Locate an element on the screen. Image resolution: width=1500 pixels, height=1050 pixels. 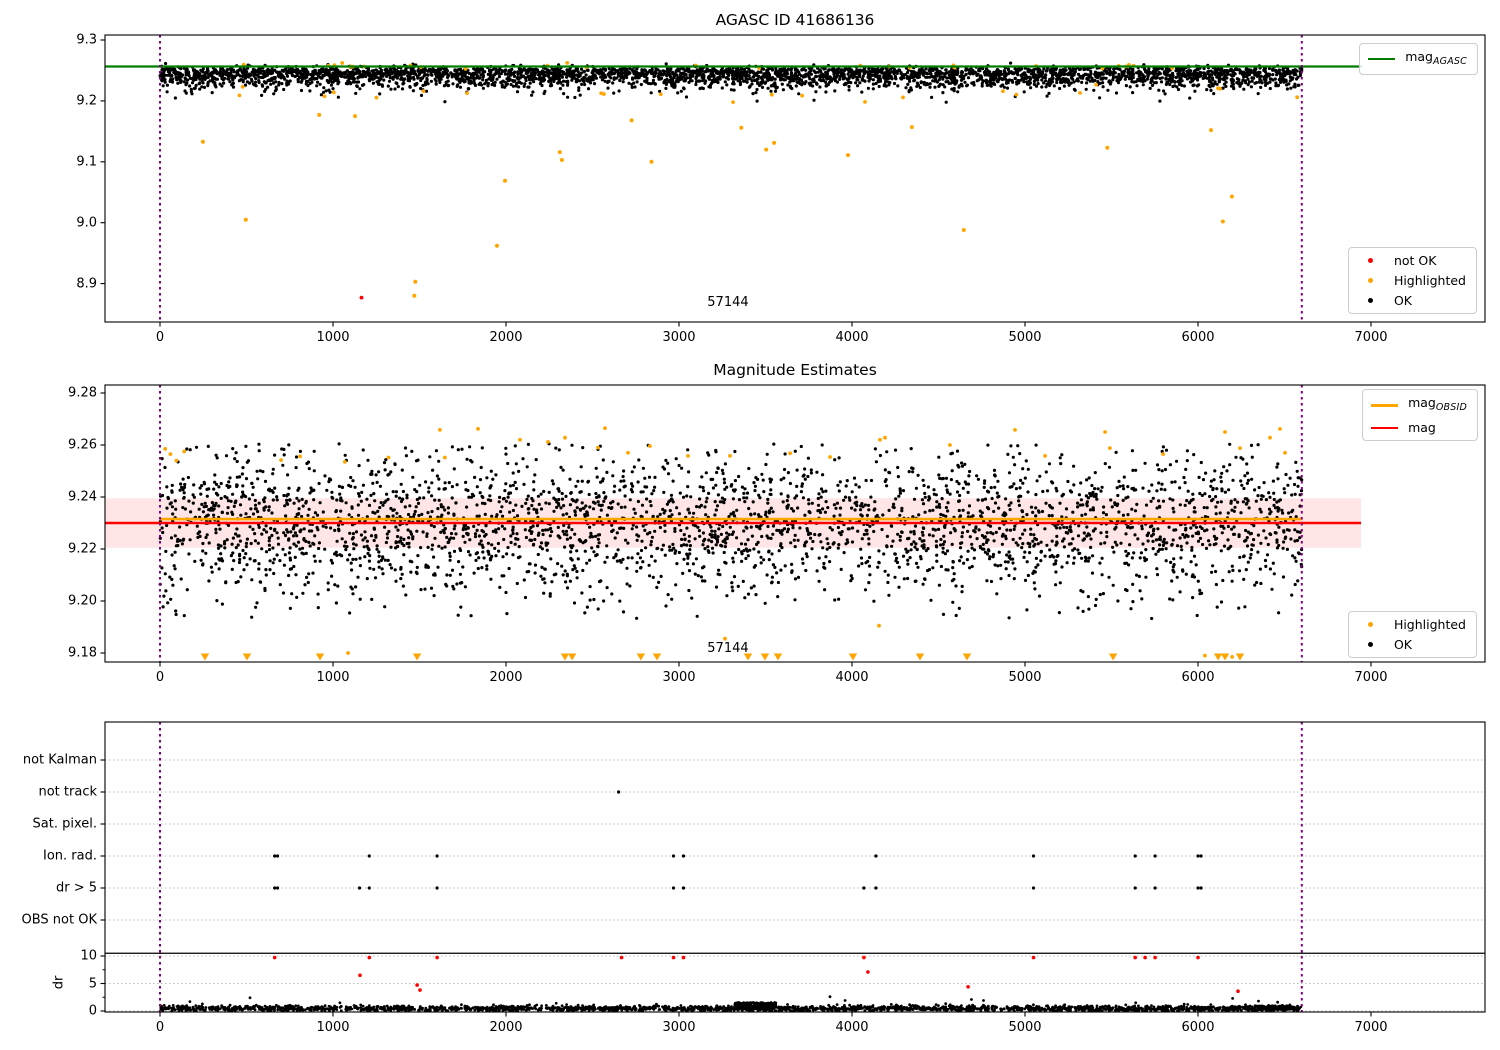
legend-label: magOBSID is located at coordinates (1437, 404).